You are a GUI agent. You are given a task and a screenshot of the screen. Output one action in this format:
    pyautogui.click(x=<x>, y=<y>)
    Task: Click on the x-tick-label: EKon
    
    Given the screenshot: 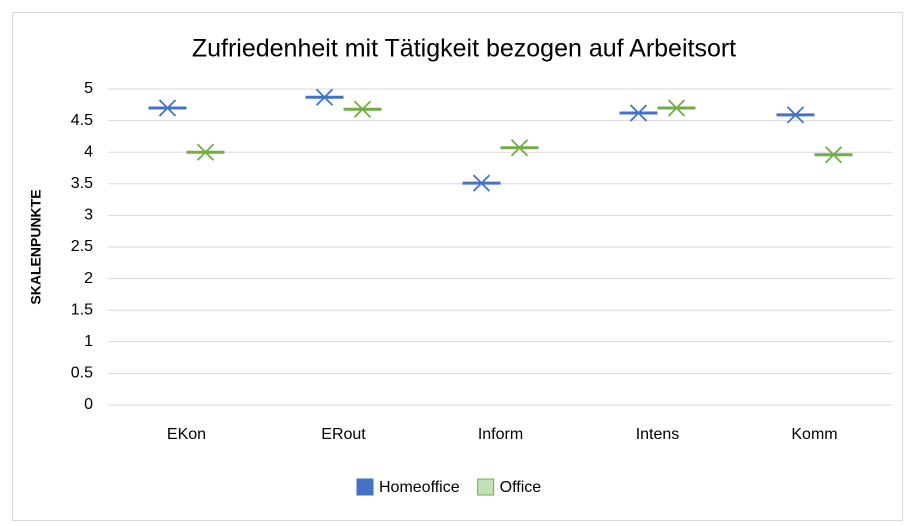 What is the action you would take?
    pyautogui.click(x=186, y=434)
    